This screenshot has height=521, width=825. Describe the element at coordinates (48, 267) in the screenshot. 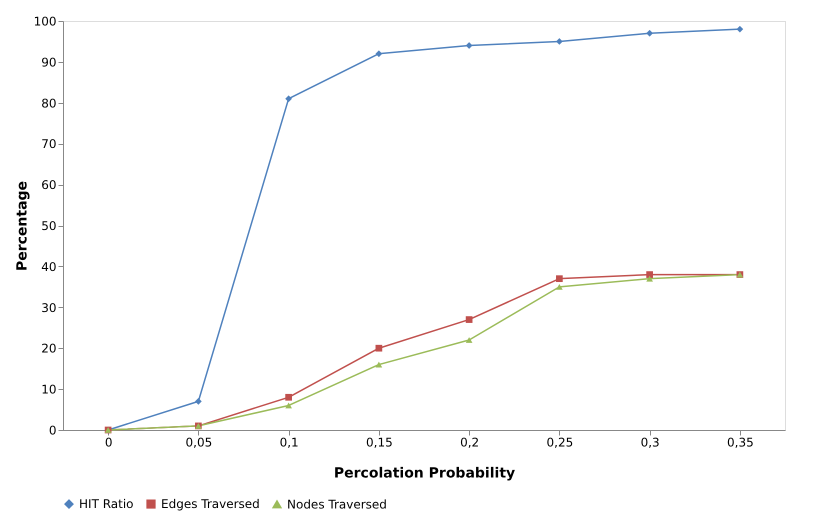

I see `y-tick-label: 40` at that location.